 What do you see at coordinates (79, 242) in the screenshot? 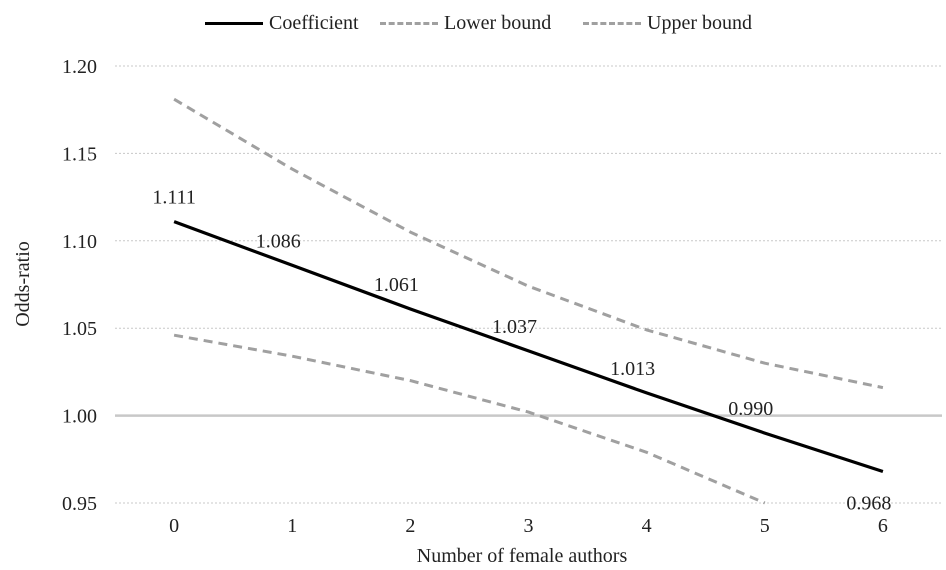
I see `y-tick-label-3: 1.10` at bounding box center [79, 242].